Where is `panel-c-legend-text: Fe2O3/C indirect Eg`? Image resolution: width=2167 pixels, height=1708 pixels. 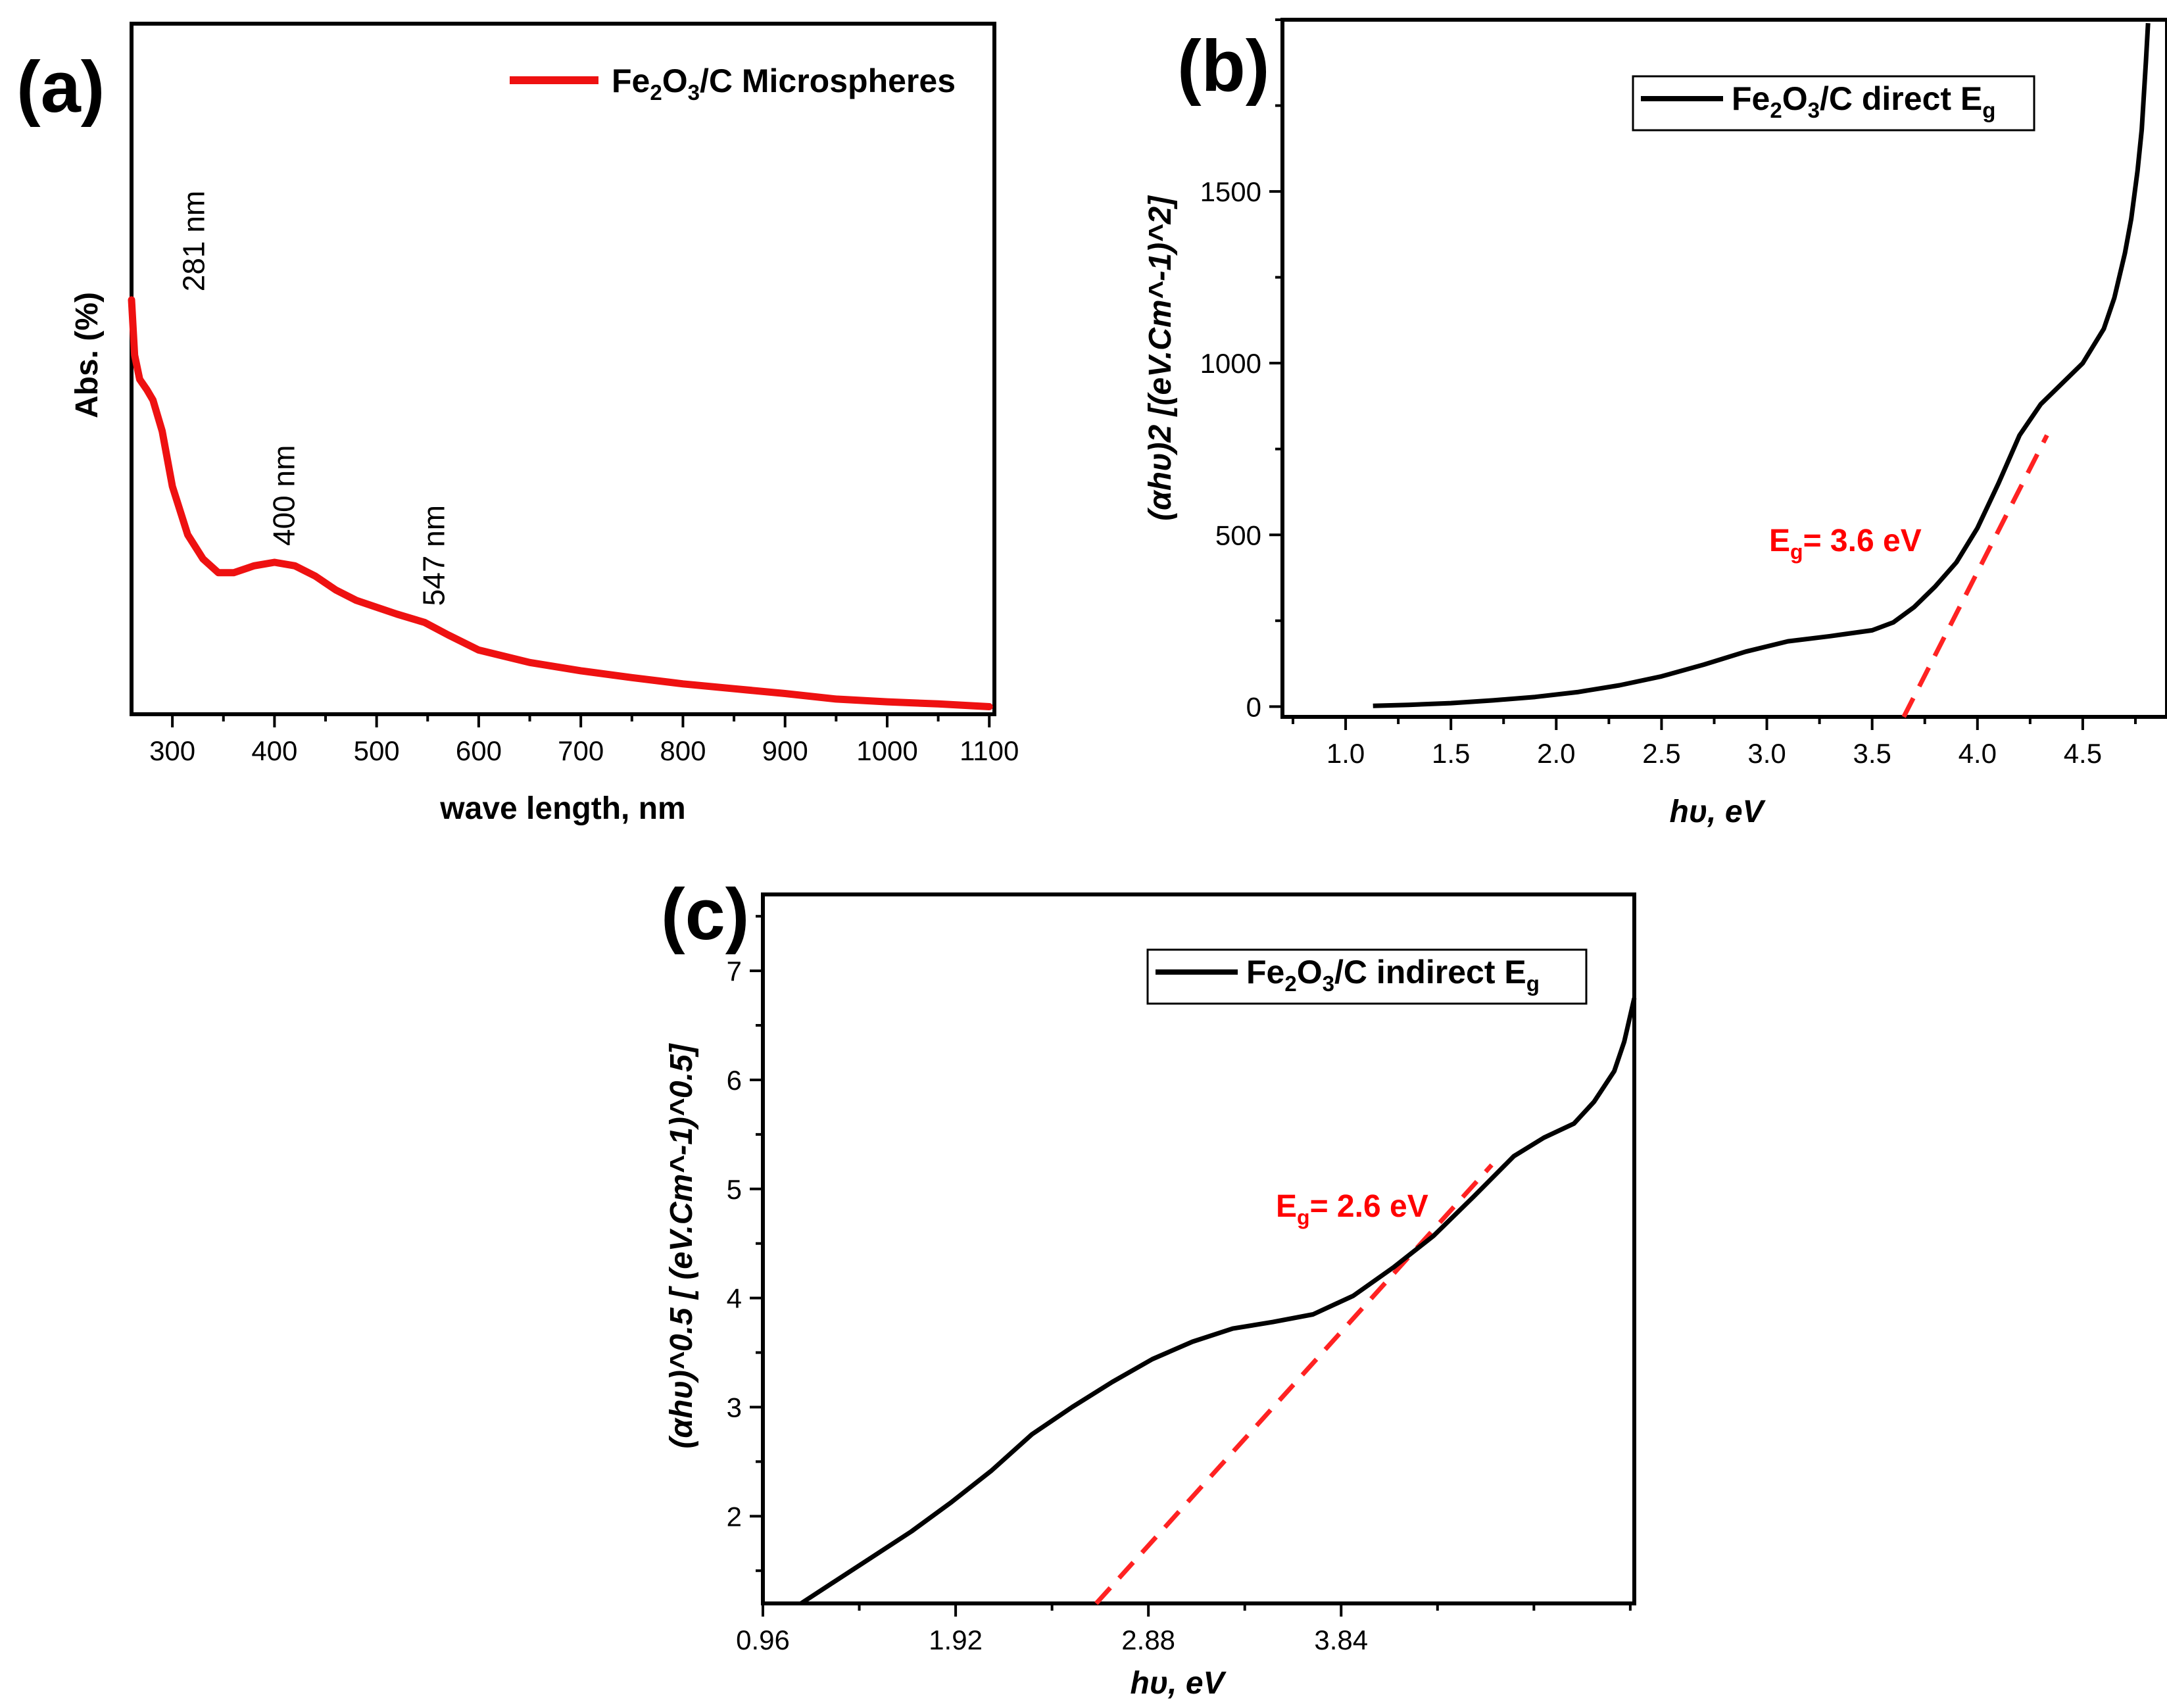
panel-c-legend-text: Fe2O3/C indirect Eg is located at coordinates (1393, 975).